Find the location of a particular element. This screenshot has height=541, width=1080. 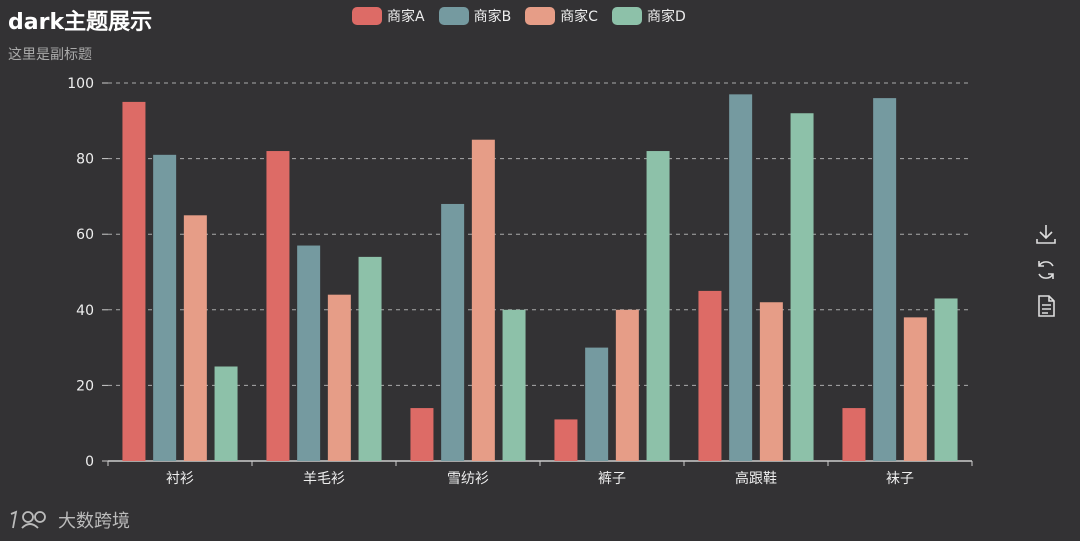

legend-label: 商家D is located at coordinates (666, 17).